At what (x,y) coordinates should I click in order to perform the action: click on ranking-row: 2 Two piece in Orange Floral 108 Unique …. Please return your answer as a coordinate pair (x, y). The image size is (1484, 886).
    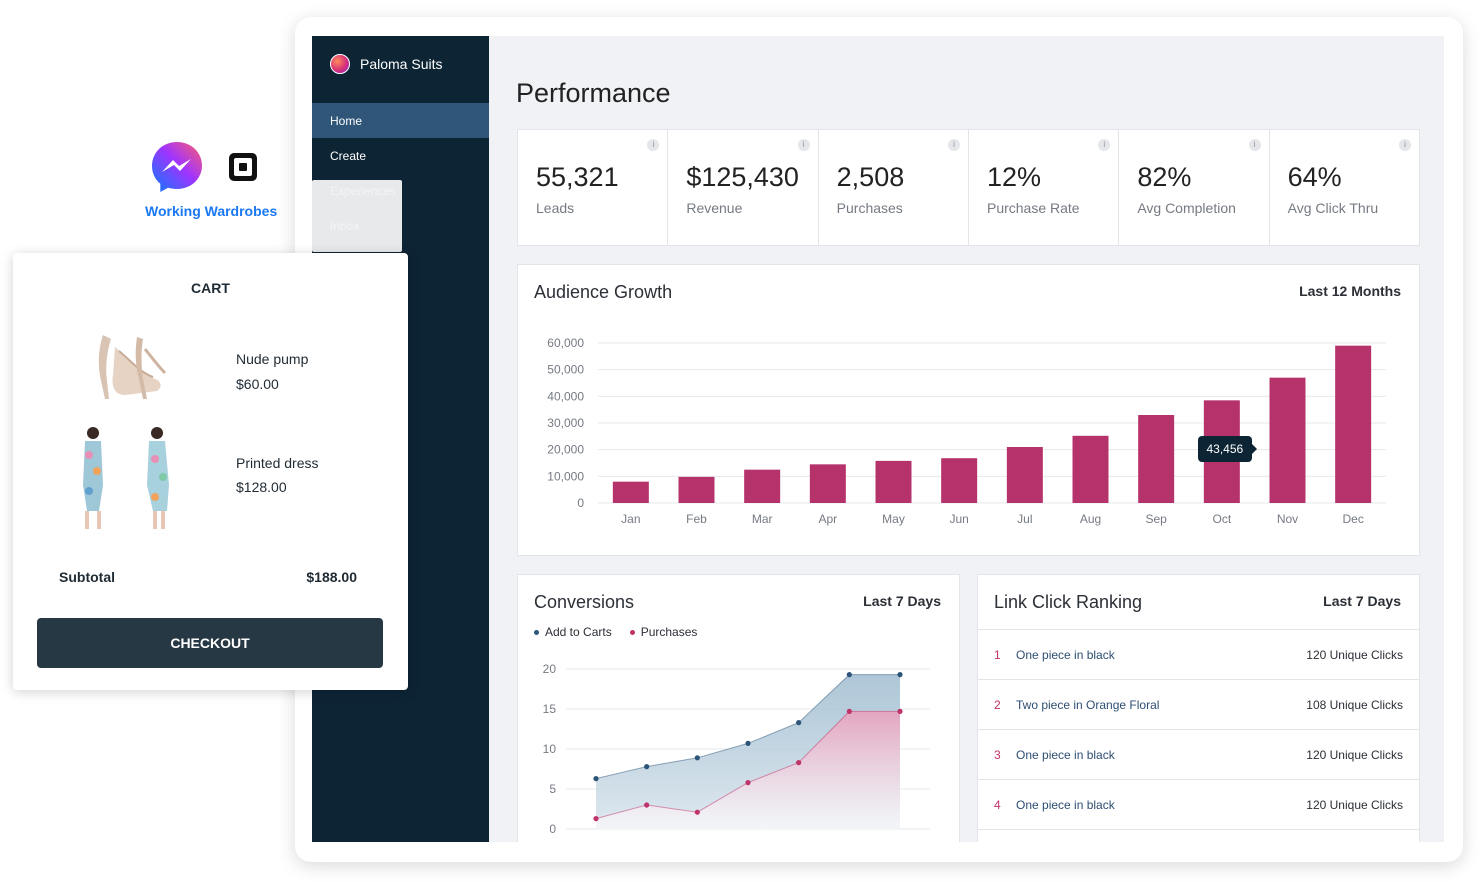
    Looking at the image, I should click on (1198, 704).